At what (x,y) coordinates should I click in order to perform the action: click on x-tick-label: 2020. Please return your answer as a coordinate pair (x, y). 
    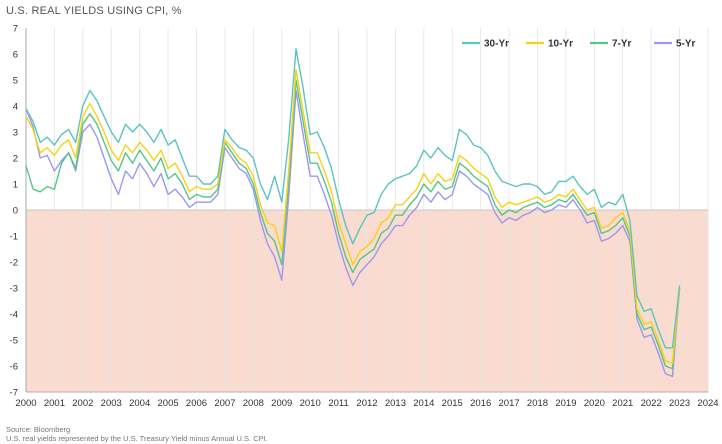
    Looking at the image, I should click on (594, 403).